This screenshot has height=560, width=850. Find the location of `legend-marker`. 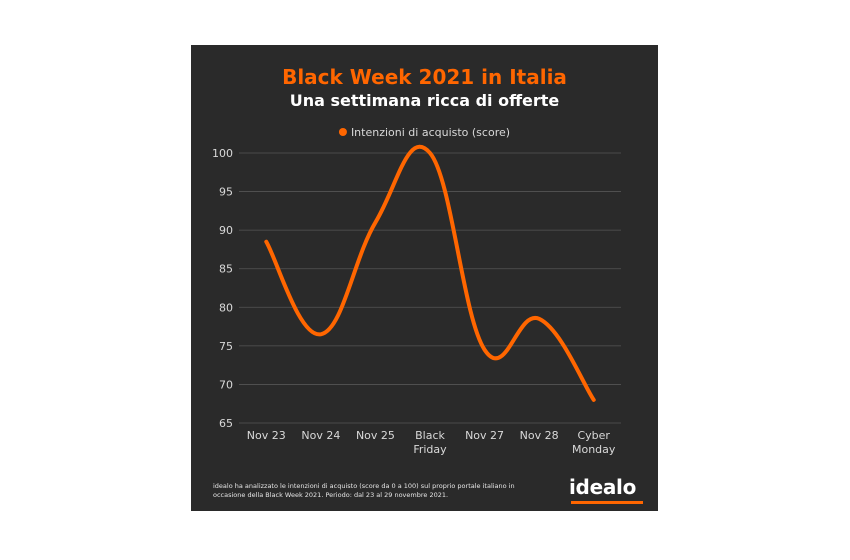

legend-marker is located at coordinates (342, 132).